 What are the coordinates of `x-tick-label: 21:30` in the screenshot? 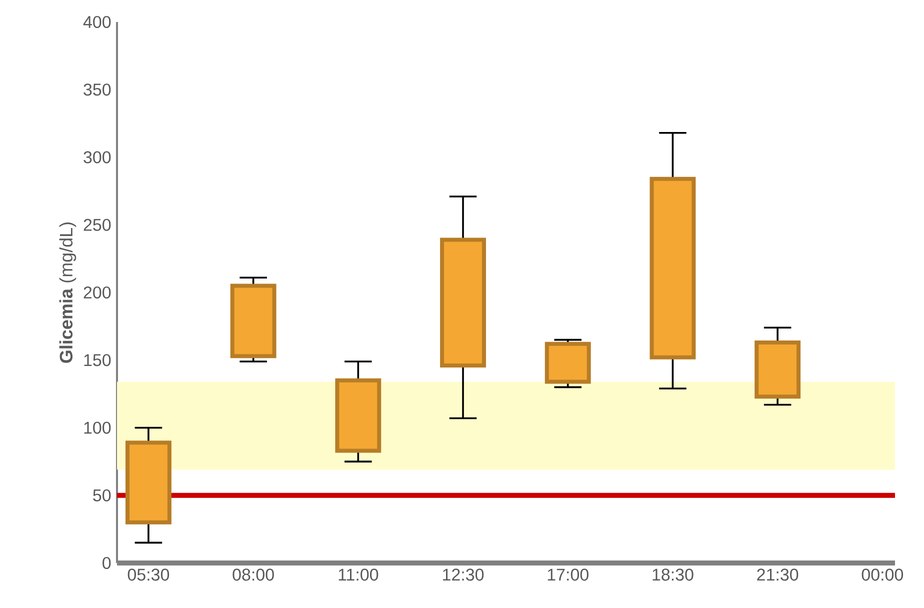 It's located at (777, 574).